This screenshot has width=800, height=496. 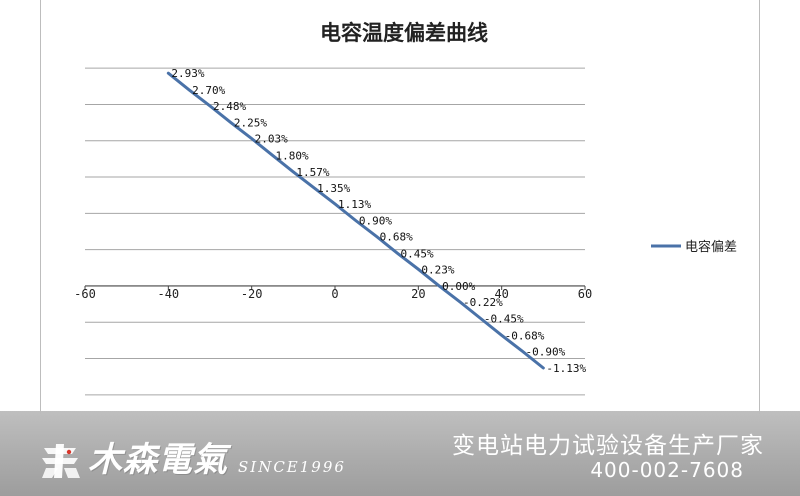 What do you see at coordinates (271, 139) in the screenshot?
I see `data-label: 2.03%` at bounding box center [271, 139].